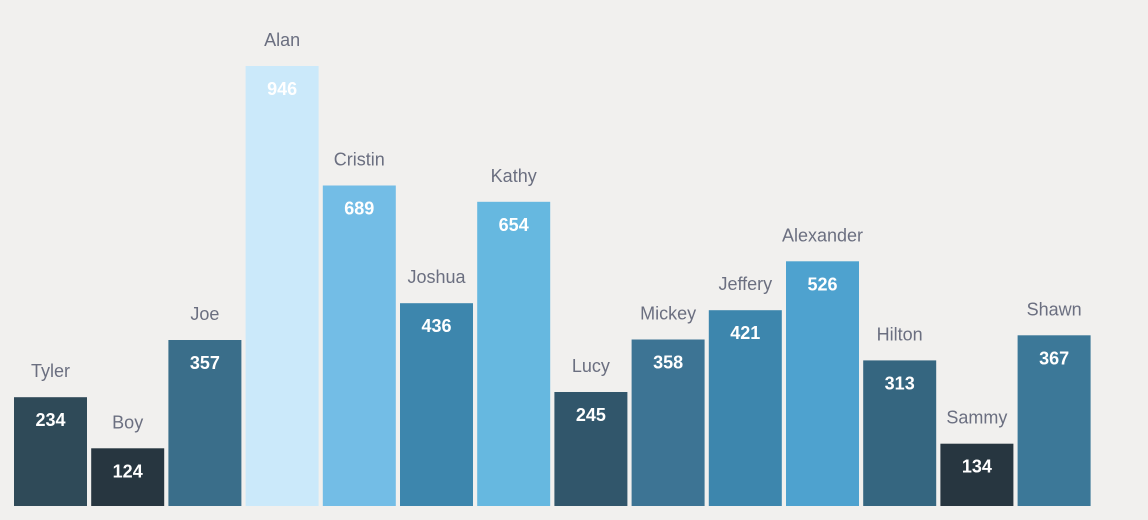 The width and height of the screenshot is (1148, 520). I want to click on category-label-alan: Alan, so click(282, 40).